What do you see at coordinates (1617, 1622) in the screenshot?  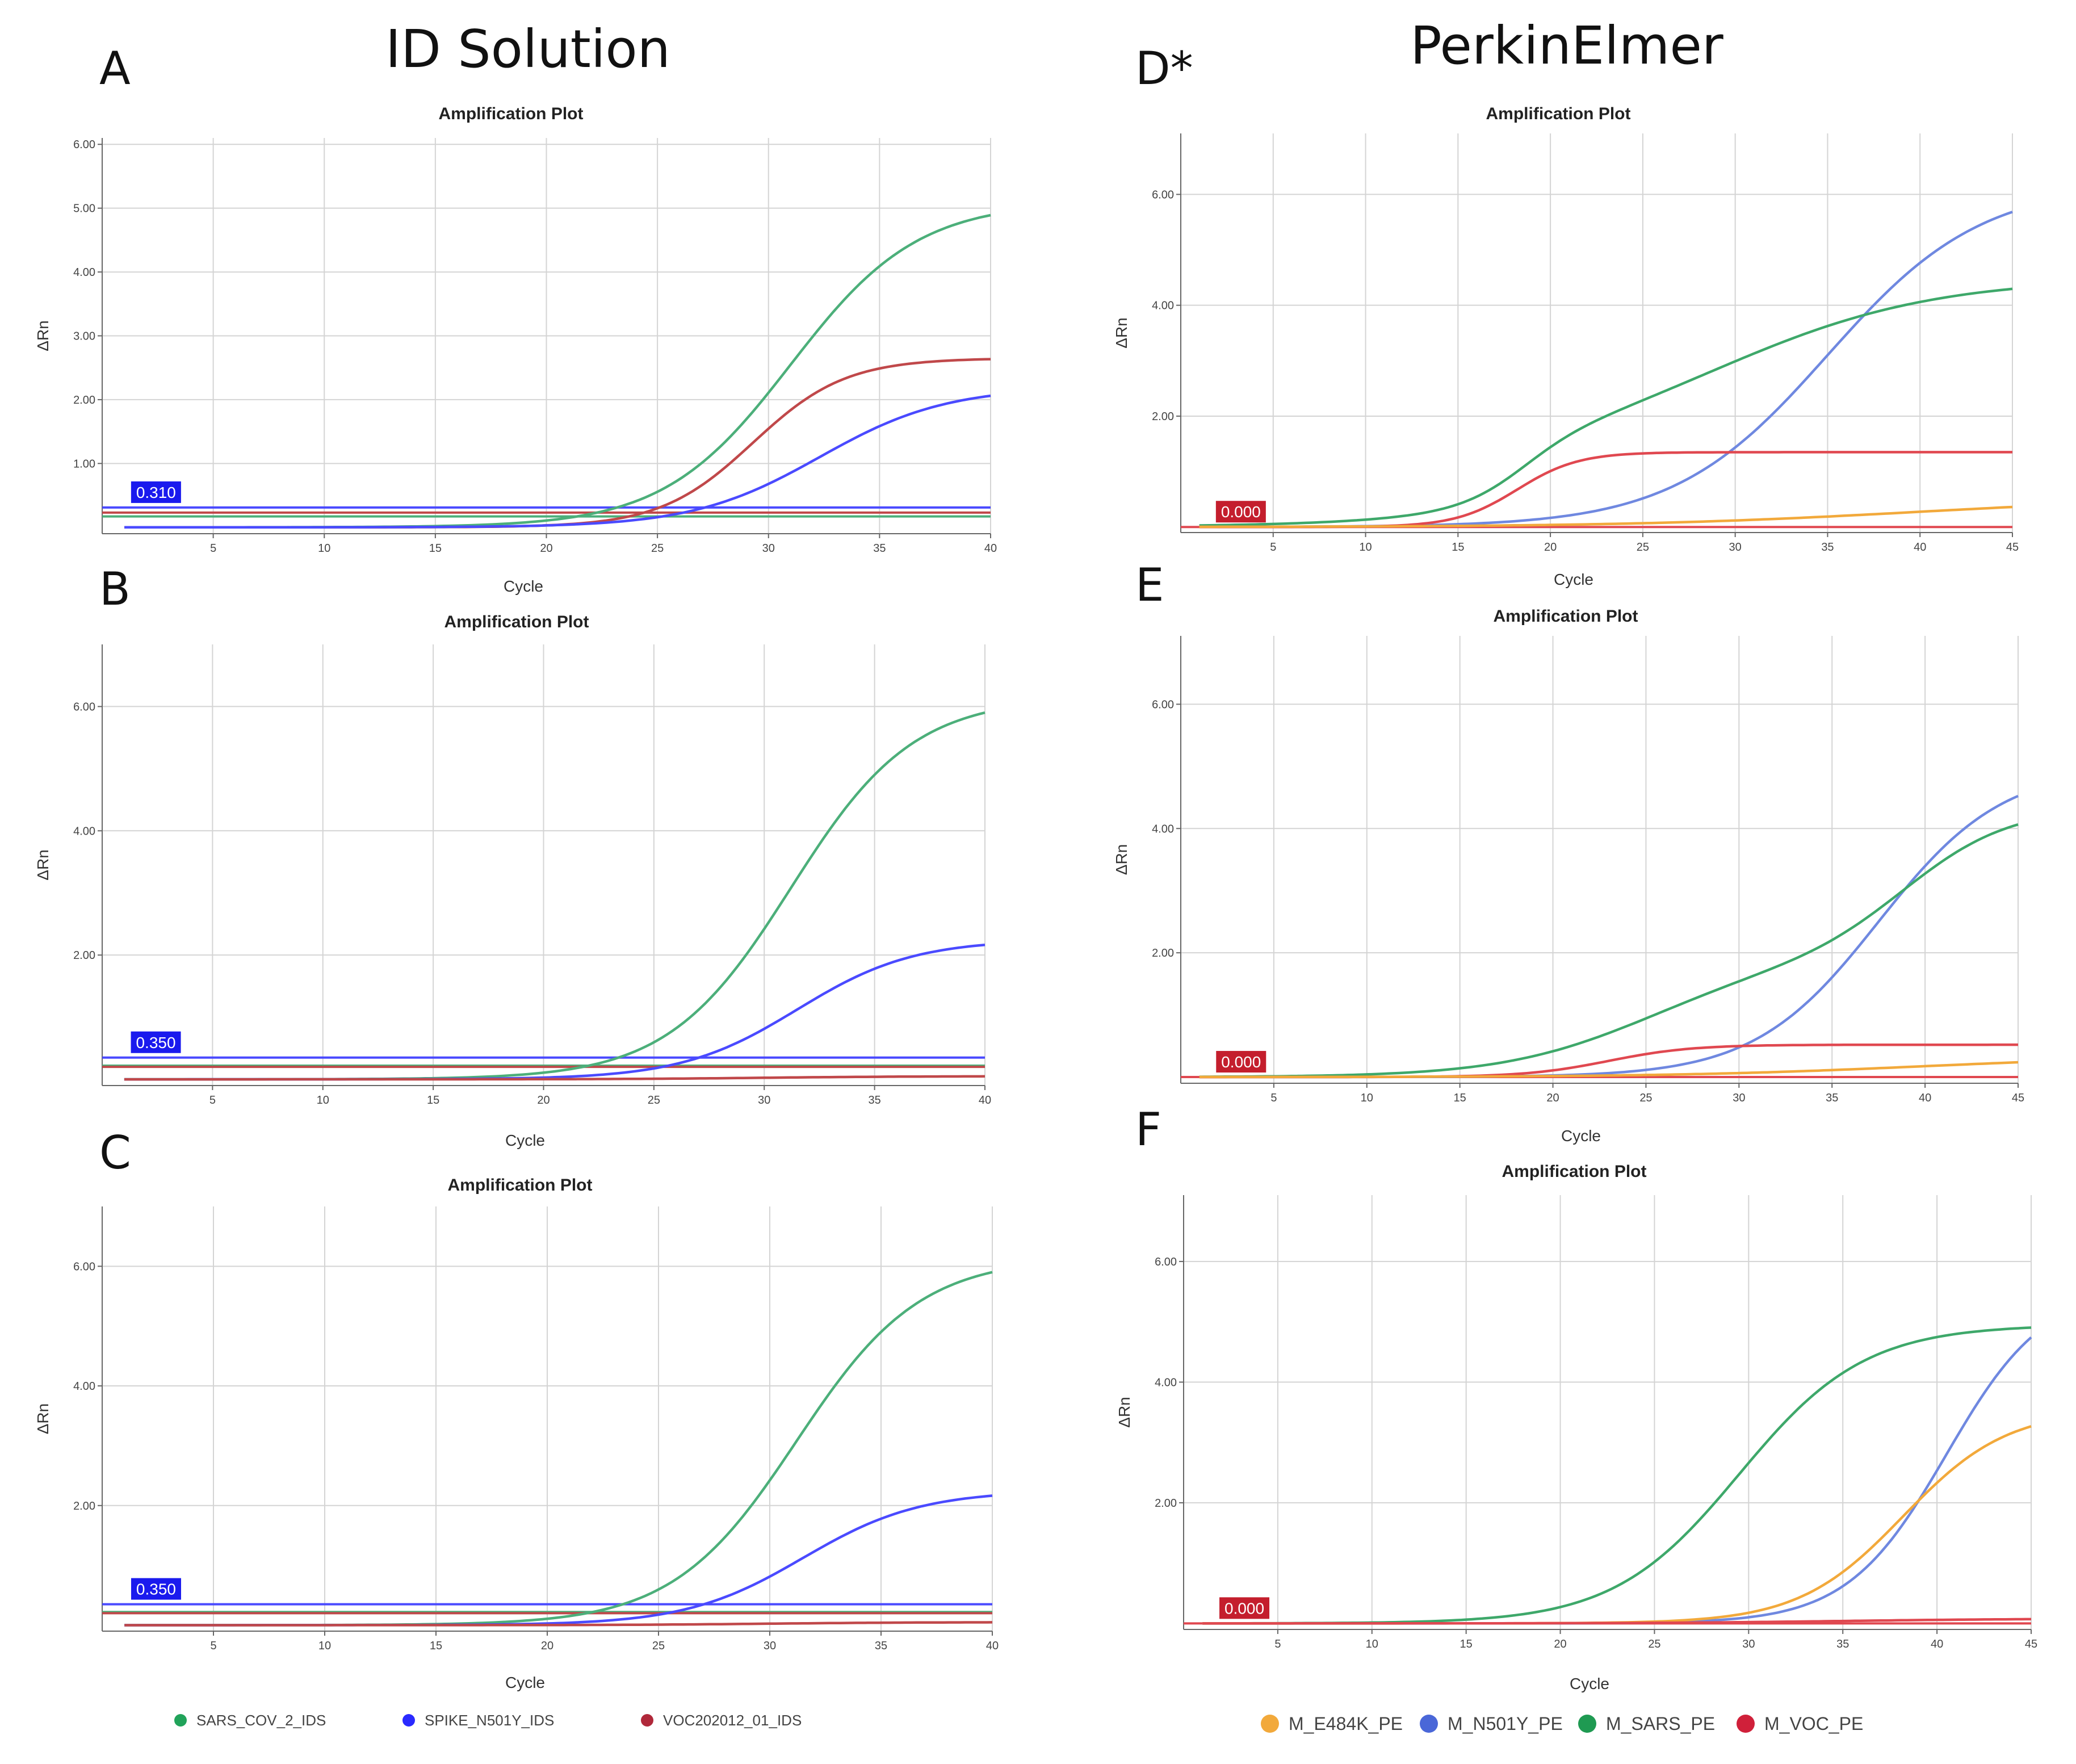 I see `curve-m-voc-pe` at bounding box center [1617, 1622].